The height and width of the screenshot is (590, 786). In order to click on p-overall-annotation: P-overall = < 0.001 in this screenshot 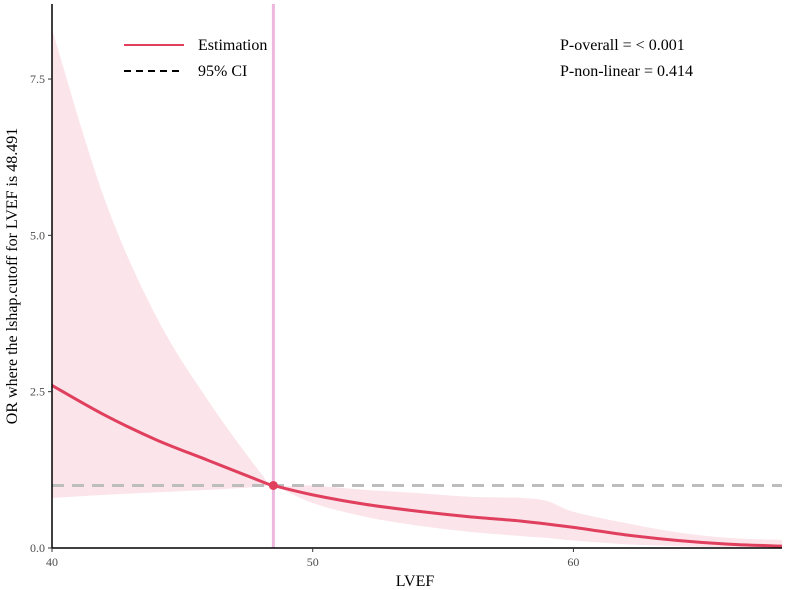, I will do `click(622, 45)`.